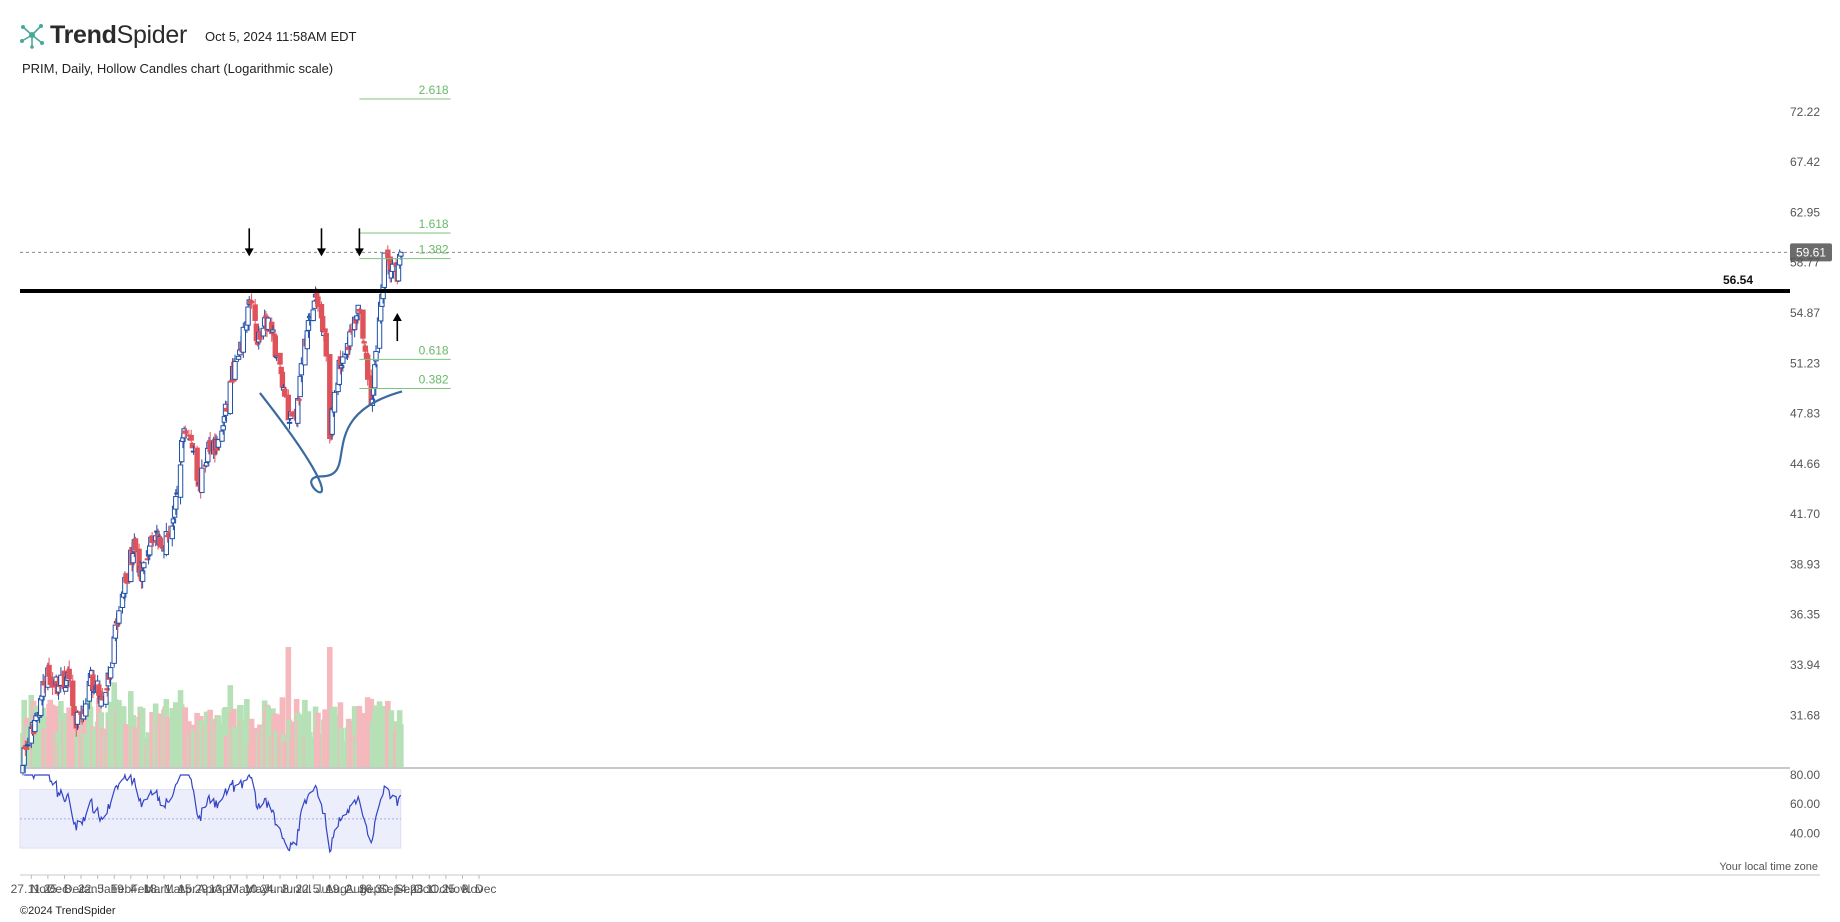 This screenshot has height=922, width=1840. Describe the element at coordinates (147, 889) in the screenshot. I see `x-tick-label: 4. Mar` at that location.